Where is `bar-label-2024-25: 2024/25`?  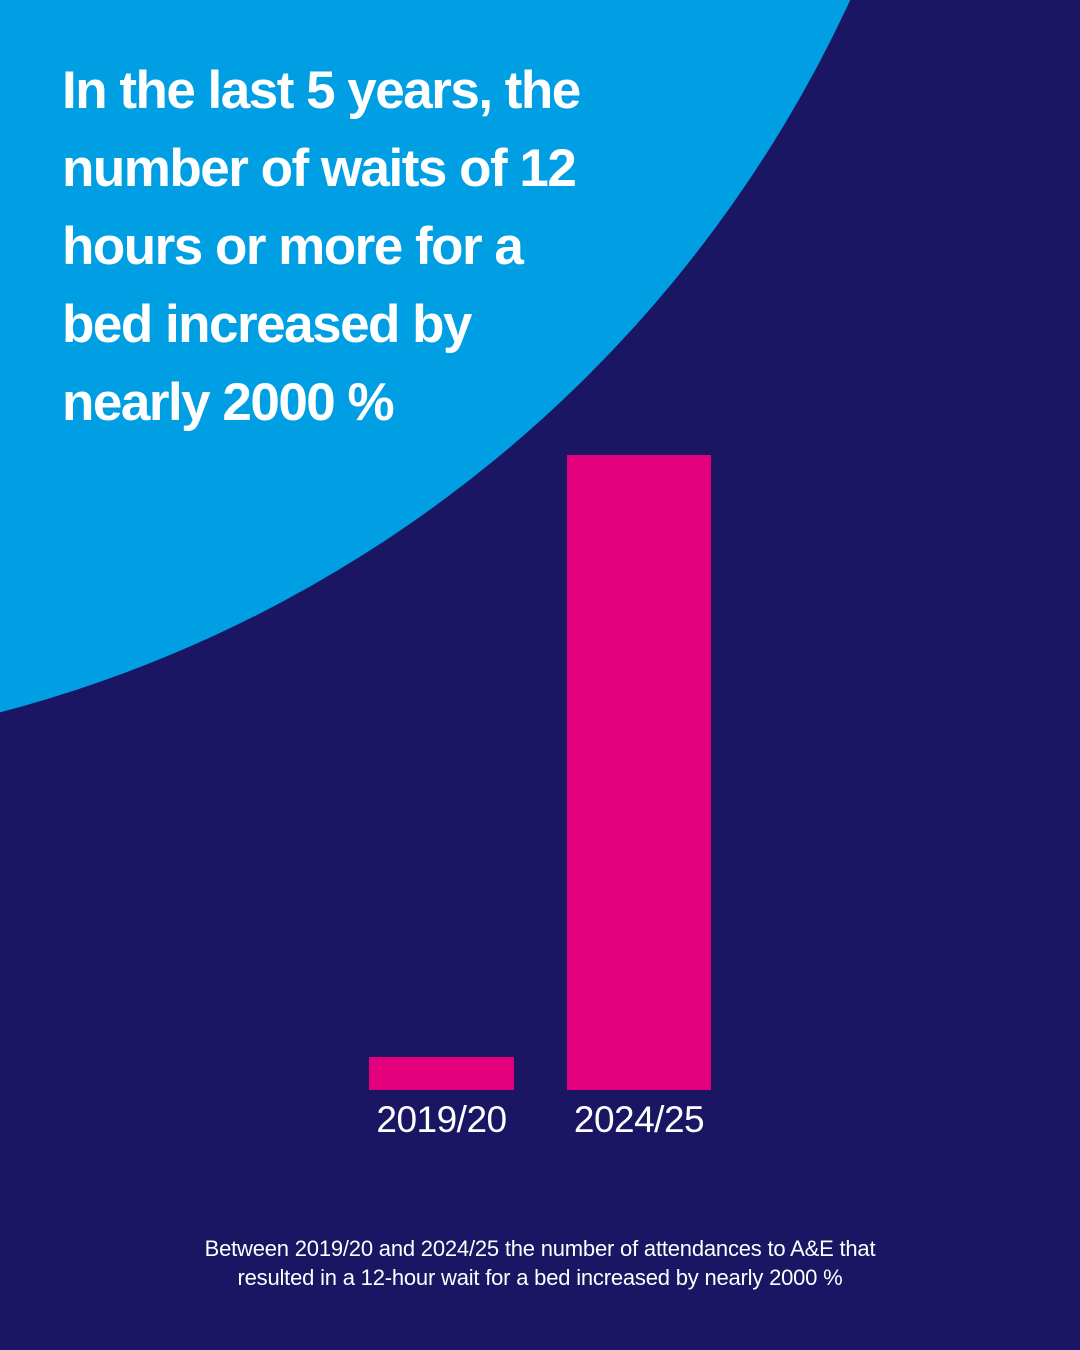 bar-label-2024-25: 2024/25 is located at coordinates (639, 1119).